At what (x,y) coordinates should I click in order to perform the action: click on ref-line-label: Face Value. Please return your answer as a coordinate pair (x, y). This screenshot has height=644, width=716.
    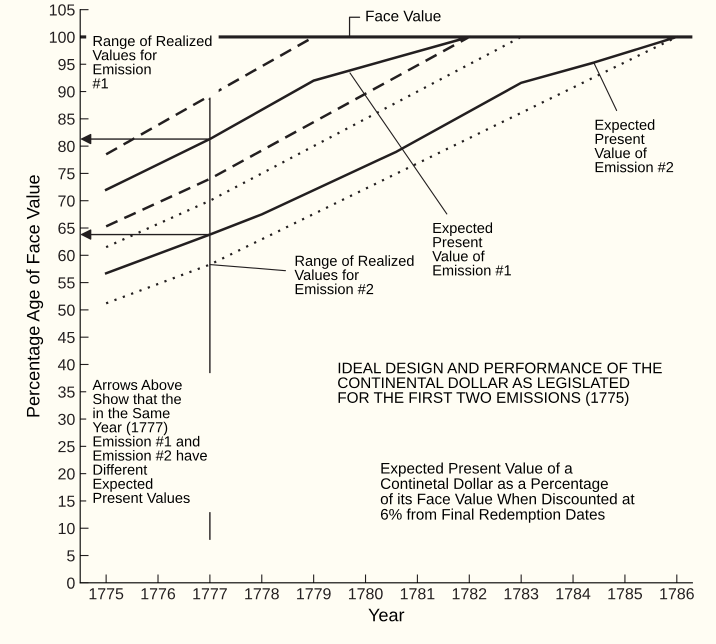
    Looking at the image, I should click on (403, 16).